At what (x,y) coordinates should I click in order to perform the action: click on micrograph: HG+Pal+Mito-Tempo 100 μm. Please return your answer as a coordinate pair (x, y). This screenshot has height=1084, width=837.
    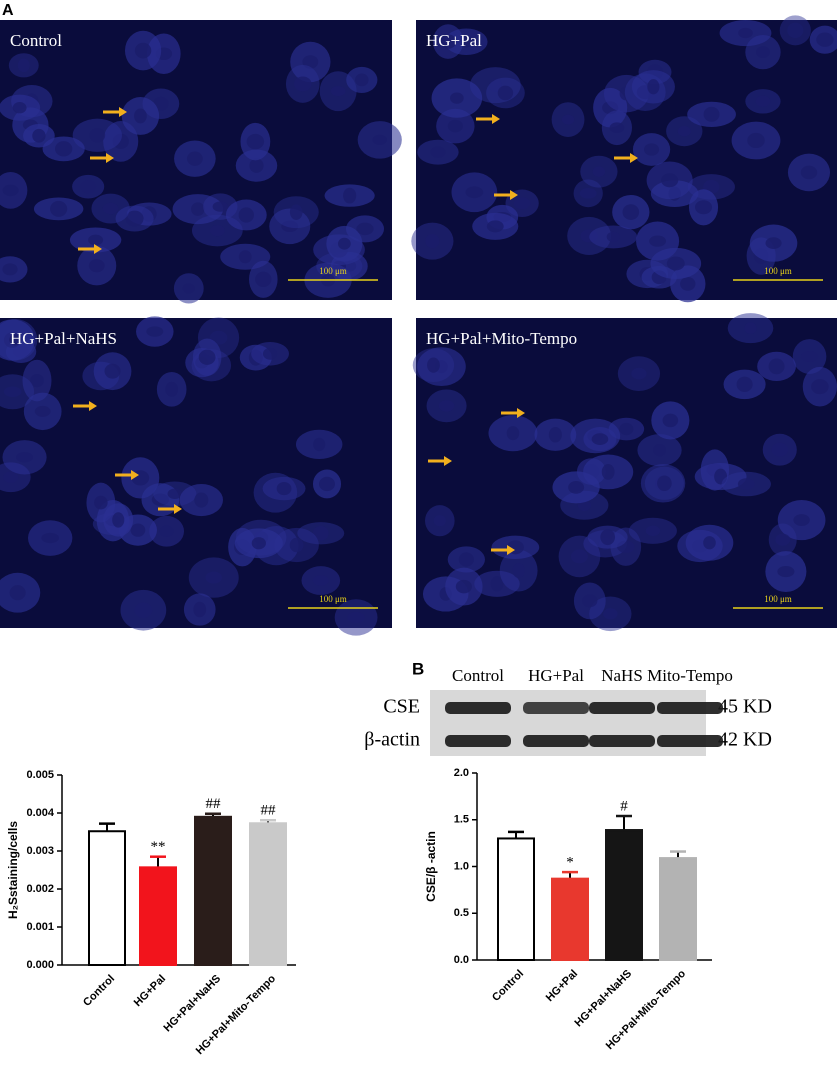
    Looking at the image, I should click on (624, 472).